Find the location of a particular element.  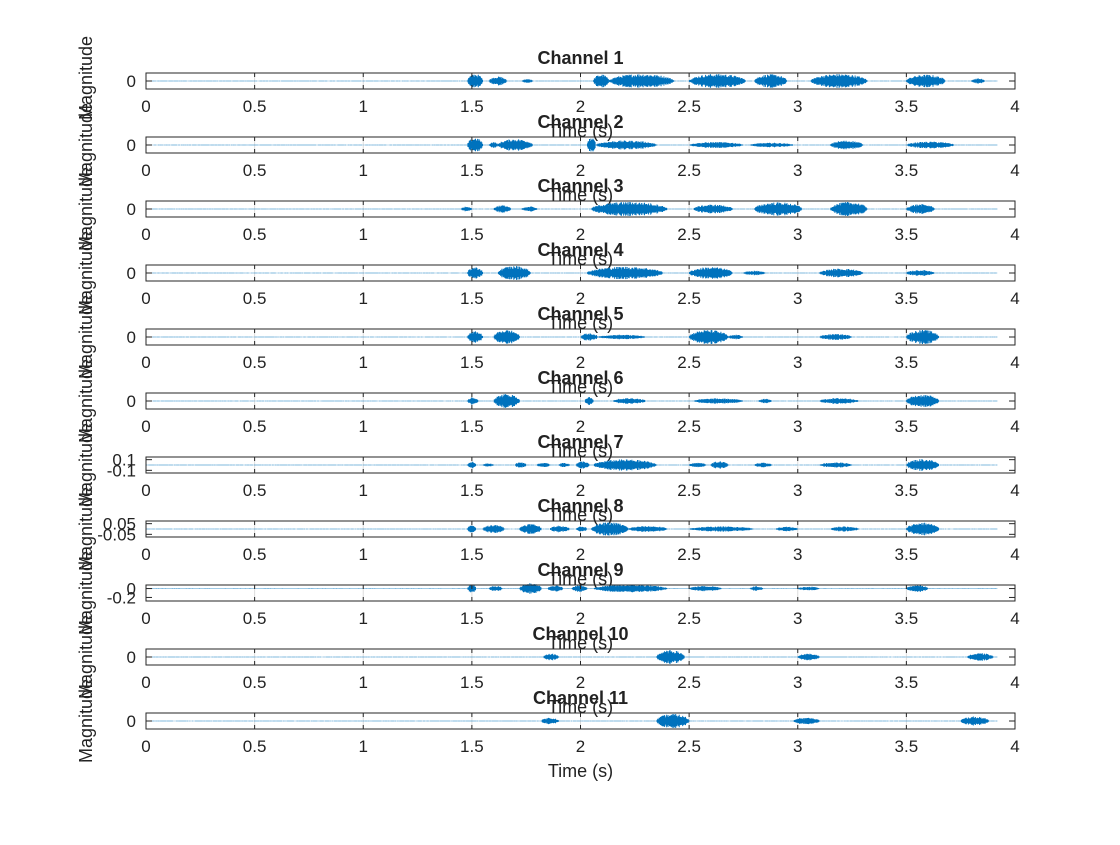

subplot-channel-5: 0 0.5 1 1.5 2 2.5 3 3.5 4 0 Time (s) Magnitude is located at coordinates (548, 346).